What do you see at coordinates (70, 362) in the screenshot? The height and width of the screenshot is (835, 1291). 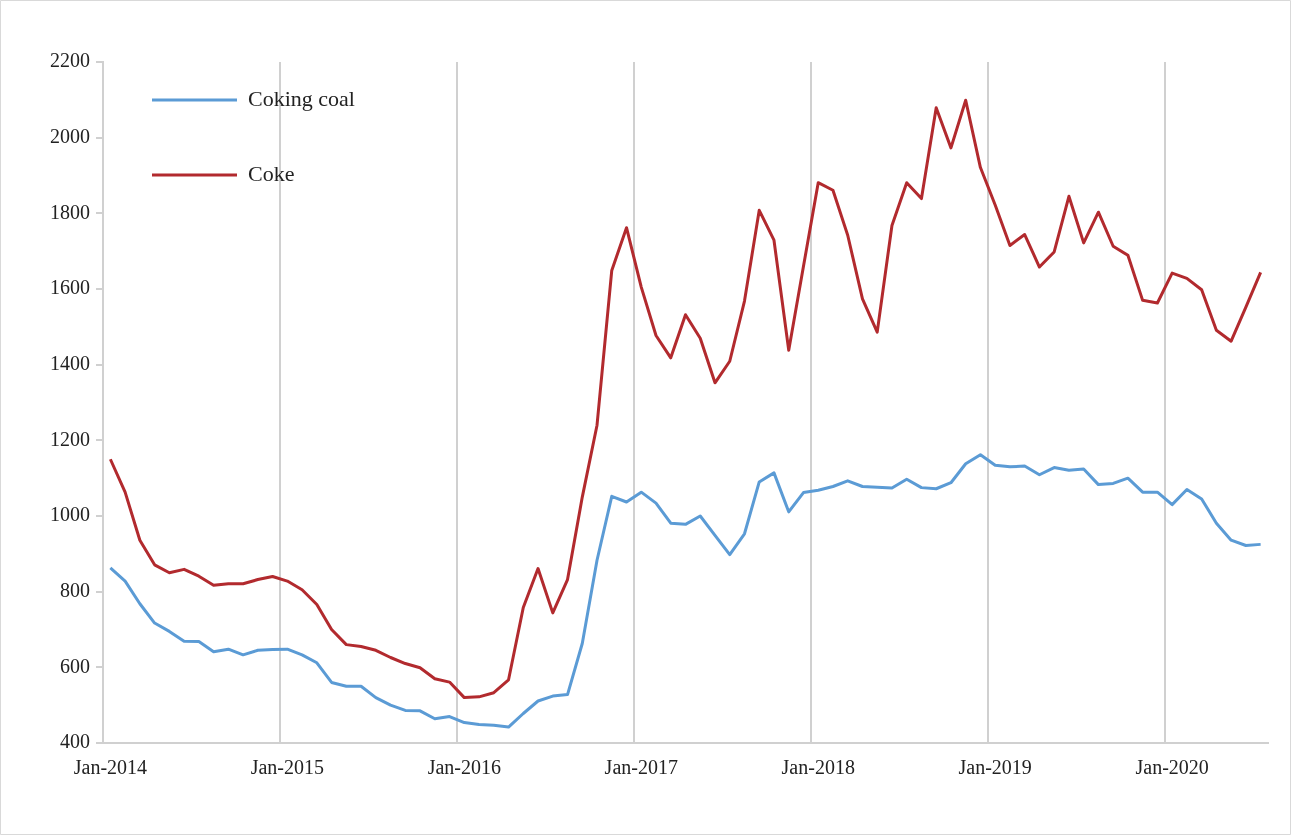 I see `y-tick-label: 1400` at bounding box center [70, 362].